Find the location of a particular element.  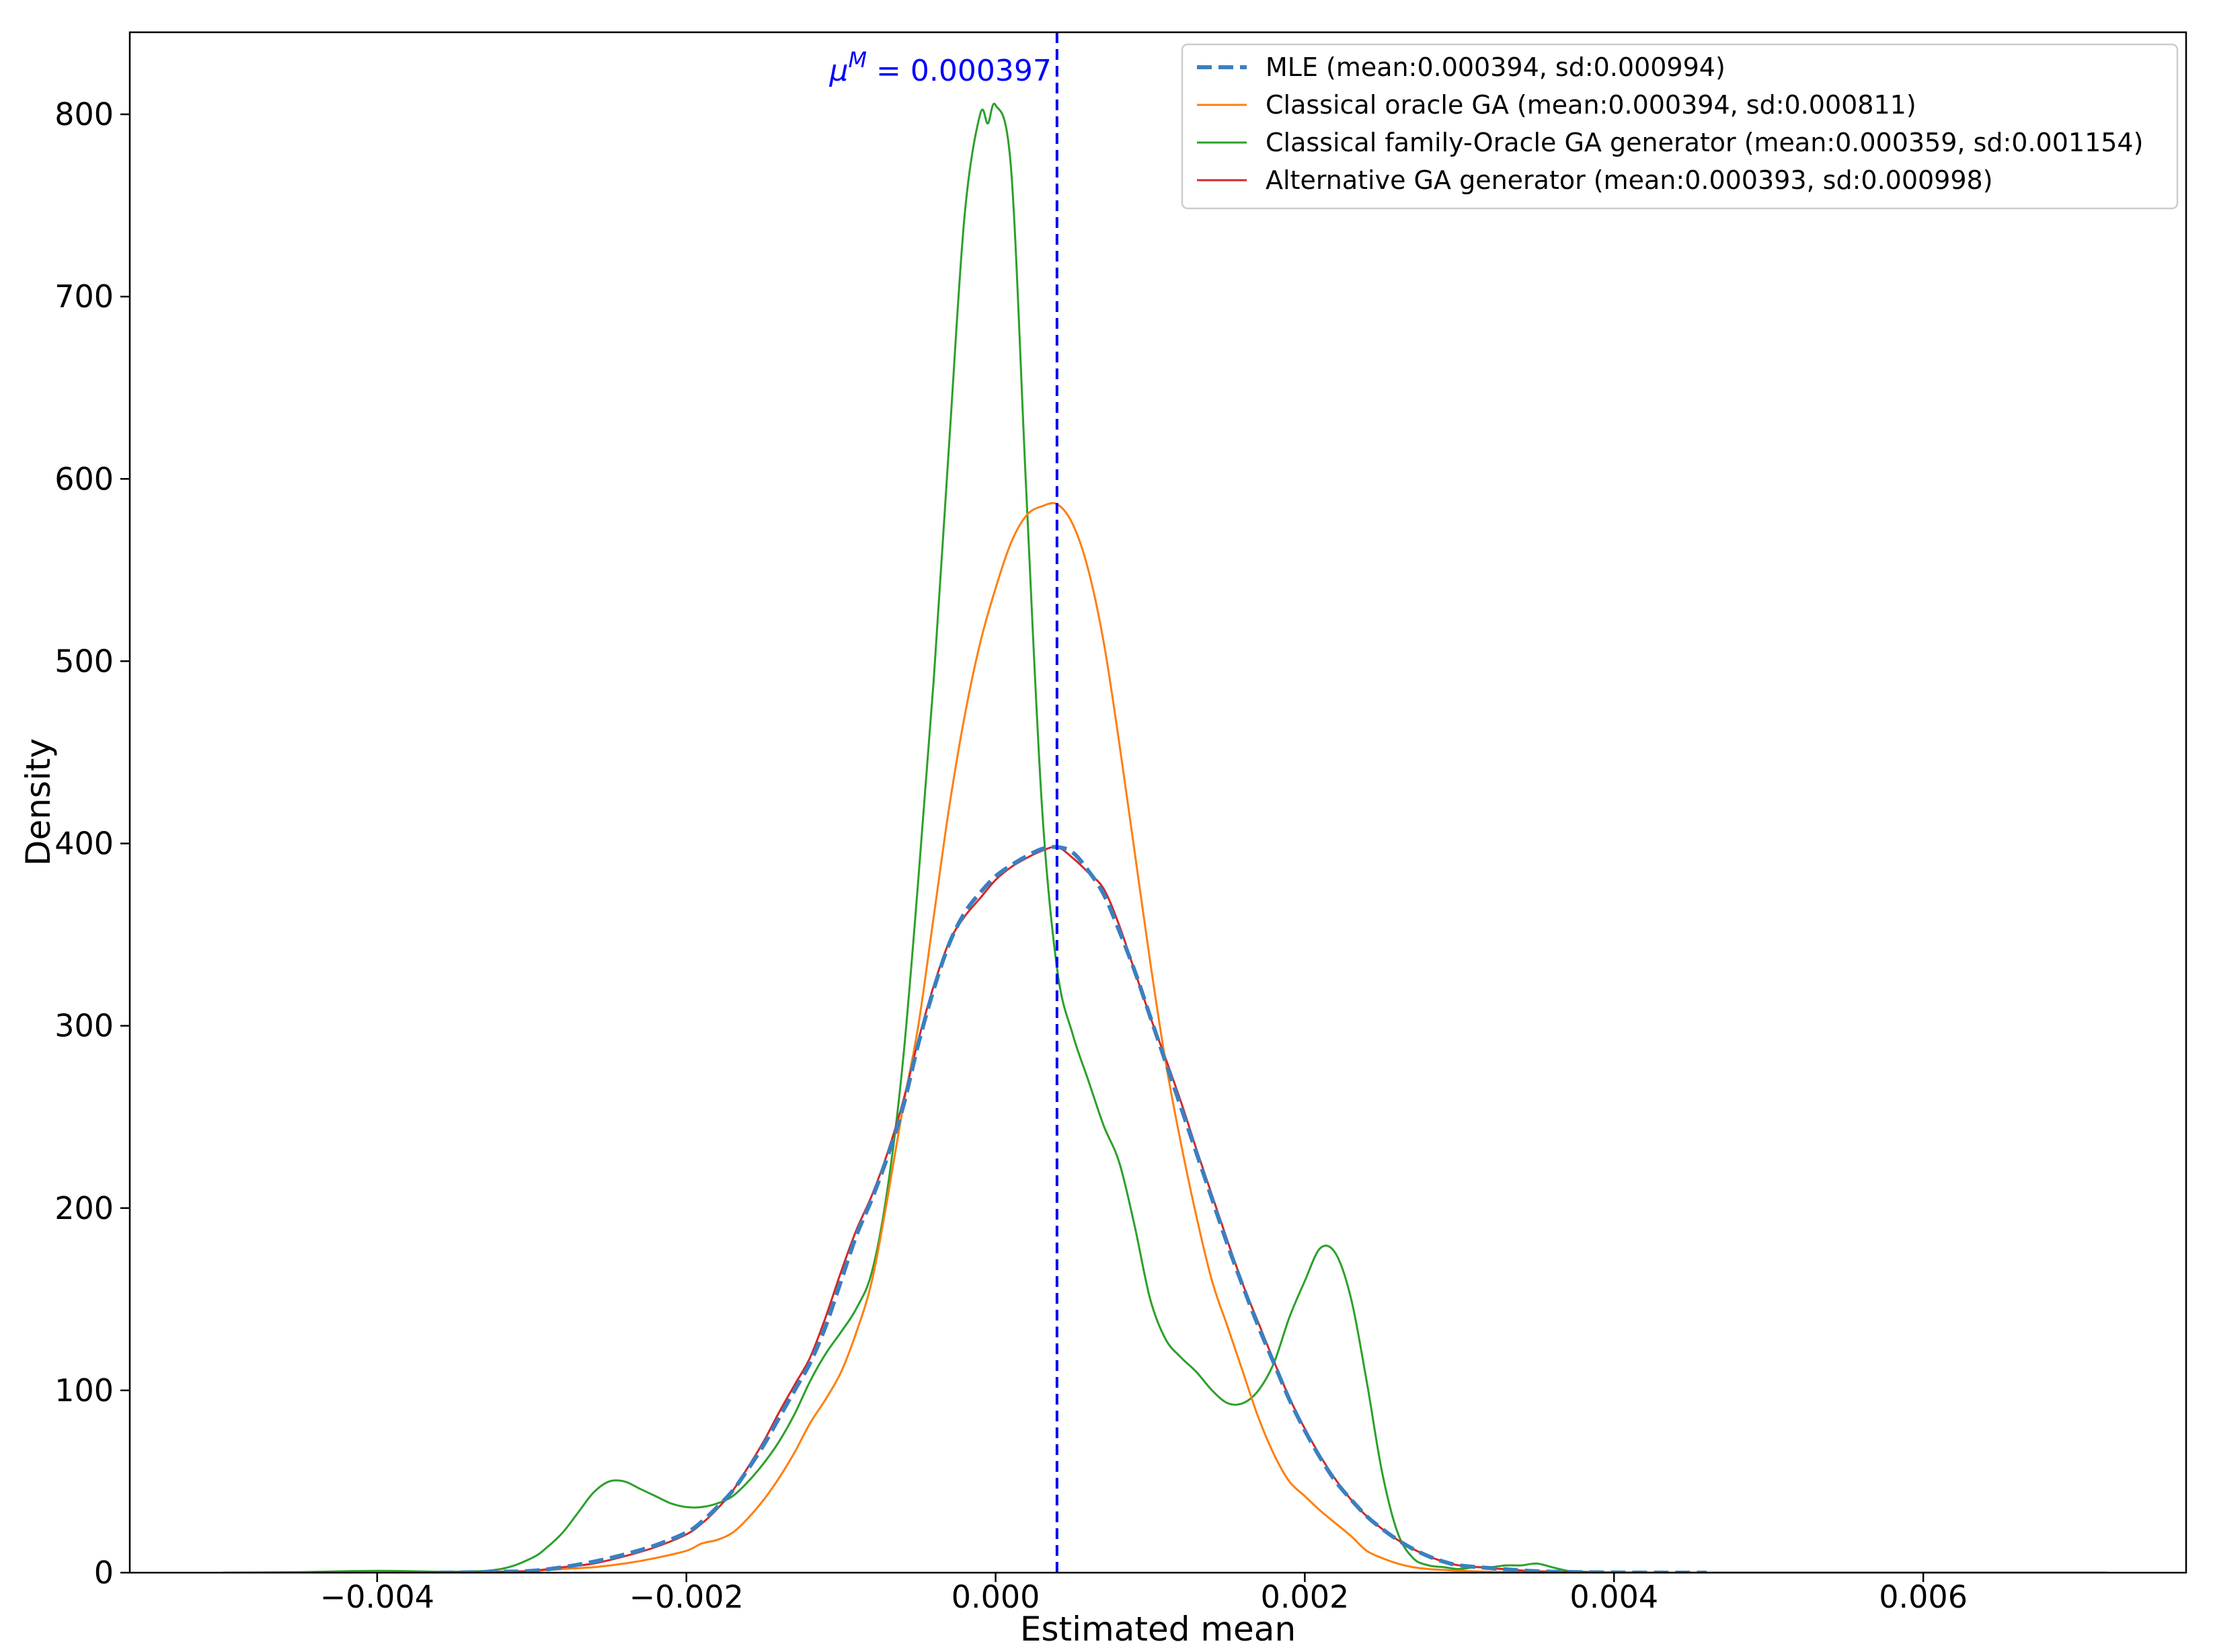

x-tick-label: 0.000 is located at coordinates (996, 1597).